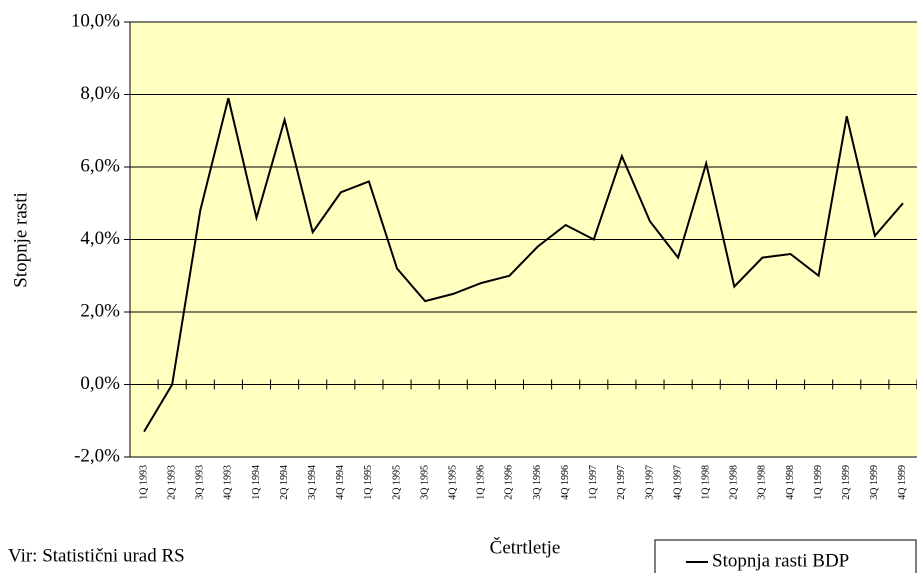  Describe the element at coordinates (171, 482) in the screenshot. I see `x-tick-label: 2Q 1993` at that location.